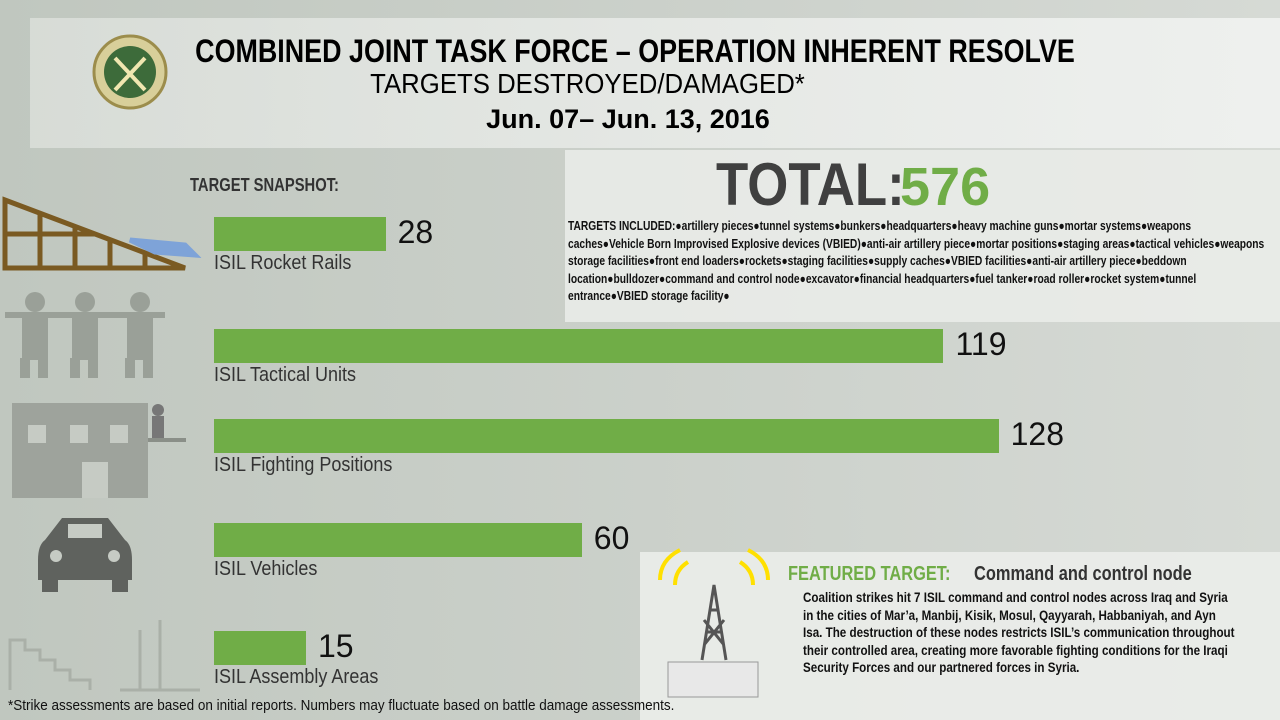 The height and width of the screenshot is (720, 1280). Describe the element at coordinates (335, 646) in the screenshot. I see `value-label: 15` at that location.